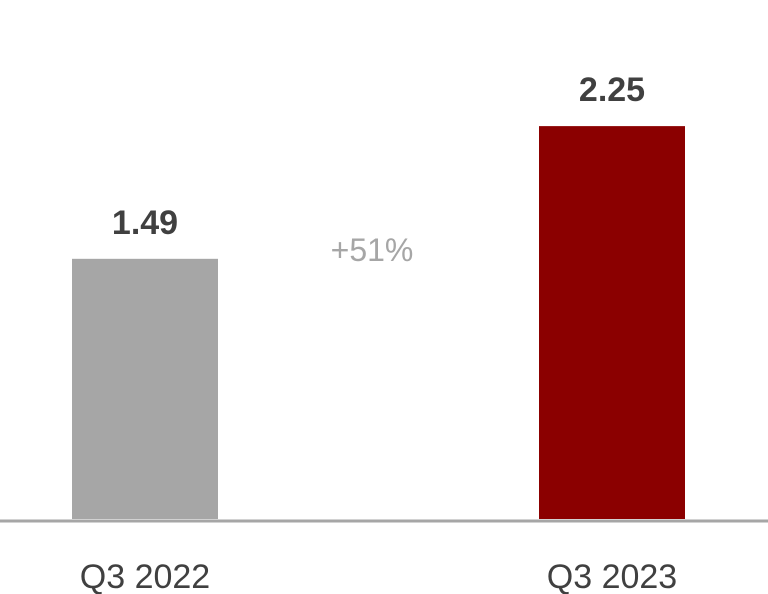 This screenshot has width=768, height=594. Describe the element at coordinates (612, 90) in the screenshot. I see `value-label: 2.25` at that location.